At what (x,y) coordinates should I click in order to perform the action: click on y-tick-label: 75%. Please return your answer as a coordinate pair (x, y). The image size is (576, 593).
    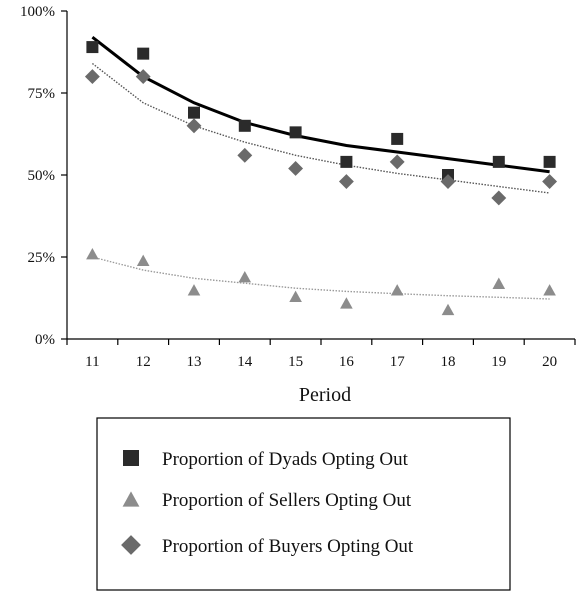
    Looking at the image, I should click on (42, 94).